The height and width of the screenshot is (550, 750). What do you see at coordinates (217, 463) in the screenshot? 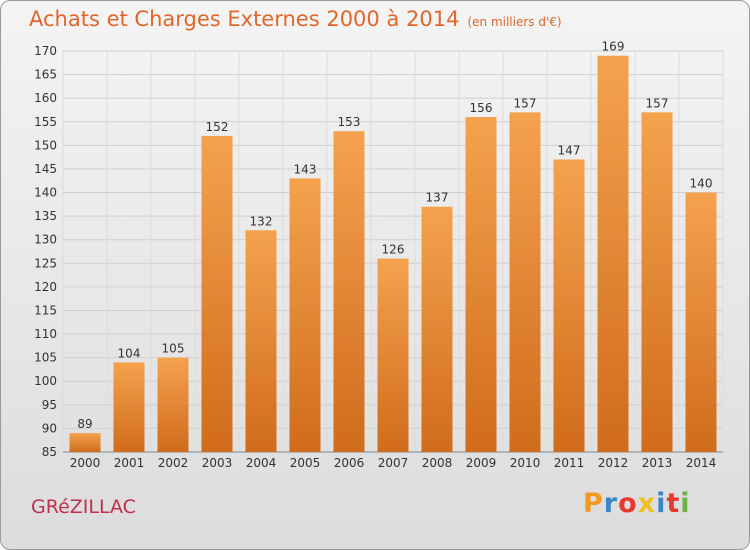
I see `x-tick-label: 2003` at bounding box center [217, 463].